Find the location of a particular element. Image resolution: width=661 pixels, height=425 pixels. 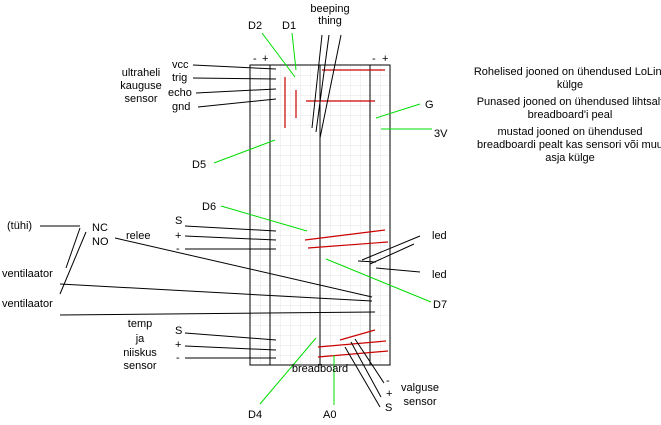

label-relee-s: S is located at coordinates (178, 221).